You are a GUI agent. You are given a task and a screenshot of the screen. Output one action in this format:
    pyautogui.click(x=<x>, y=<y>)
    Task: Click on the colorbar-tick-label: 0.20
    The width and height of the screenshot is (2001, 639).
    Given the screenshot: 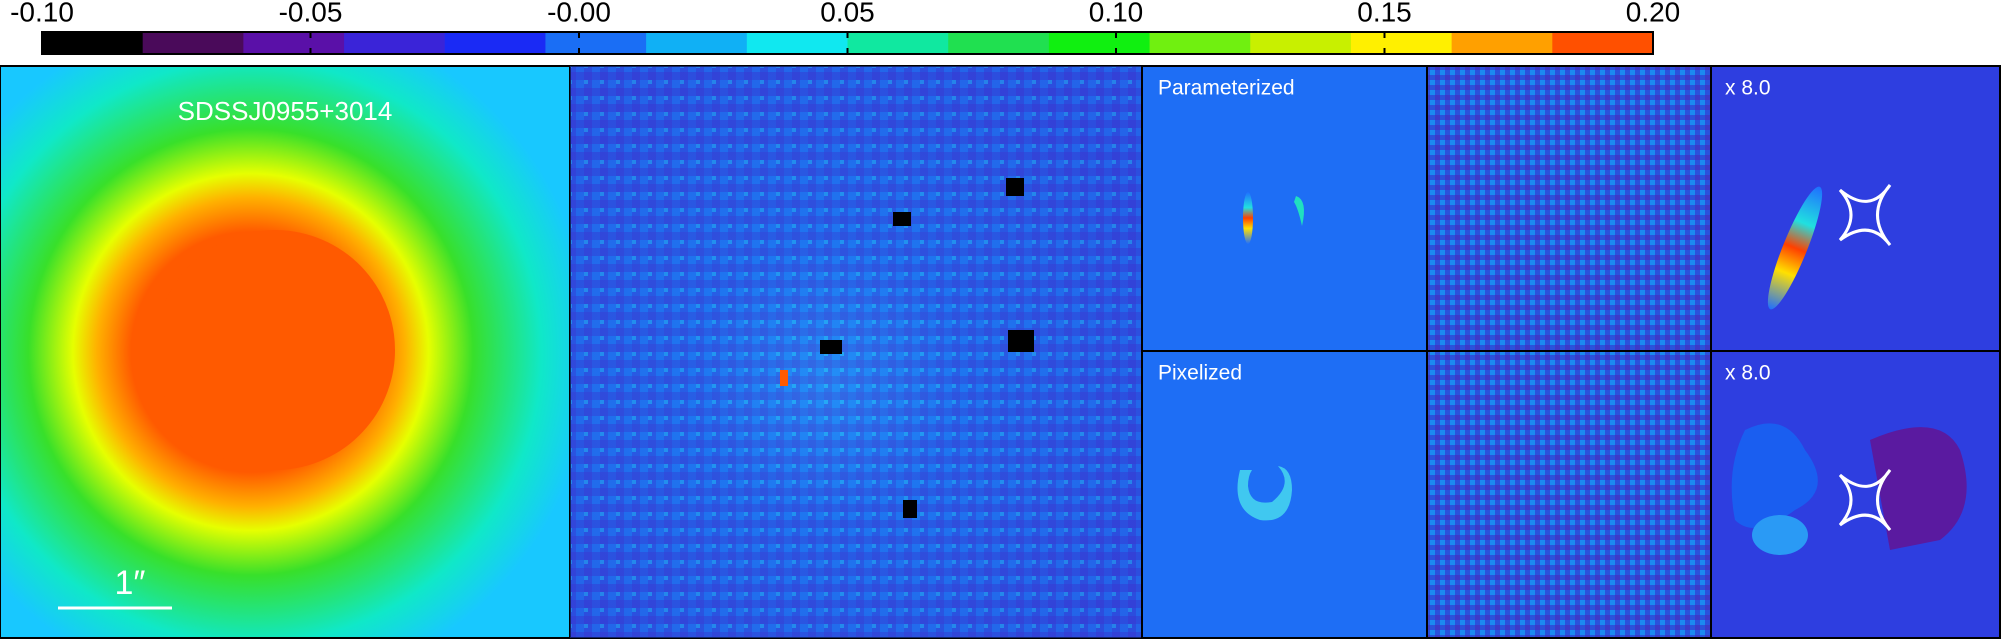 What is the action you would take?
    pyautogui.click(x=1653, y=13)
    